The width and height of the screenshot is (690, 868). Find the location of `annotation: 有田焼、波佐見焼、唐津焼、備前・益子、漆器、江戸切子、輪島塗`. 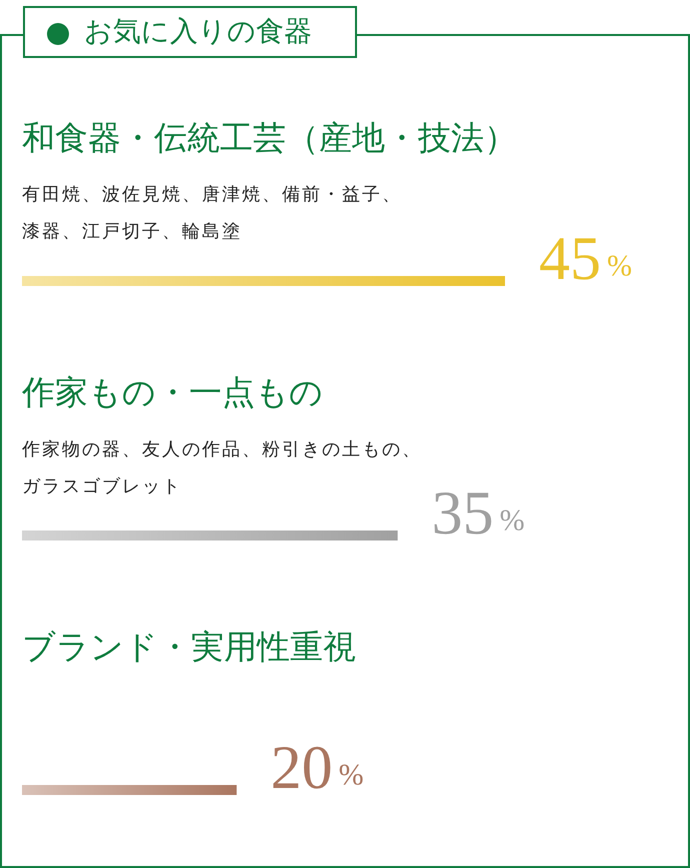

annotation: 有田焼、波佐見焼、唐津焼、備前・益子、漆器、江戸切子、輪島塗 is located at coordinates (212, 213).